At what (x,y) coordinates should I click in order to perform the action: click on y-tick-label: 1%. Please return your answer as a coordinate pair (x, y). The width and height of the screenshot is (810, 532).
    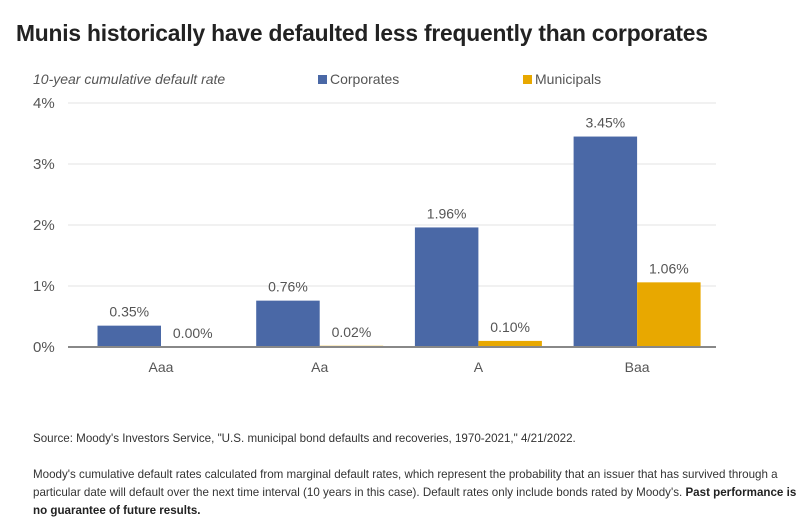
    Looking at the image, I should click on (44, 286).